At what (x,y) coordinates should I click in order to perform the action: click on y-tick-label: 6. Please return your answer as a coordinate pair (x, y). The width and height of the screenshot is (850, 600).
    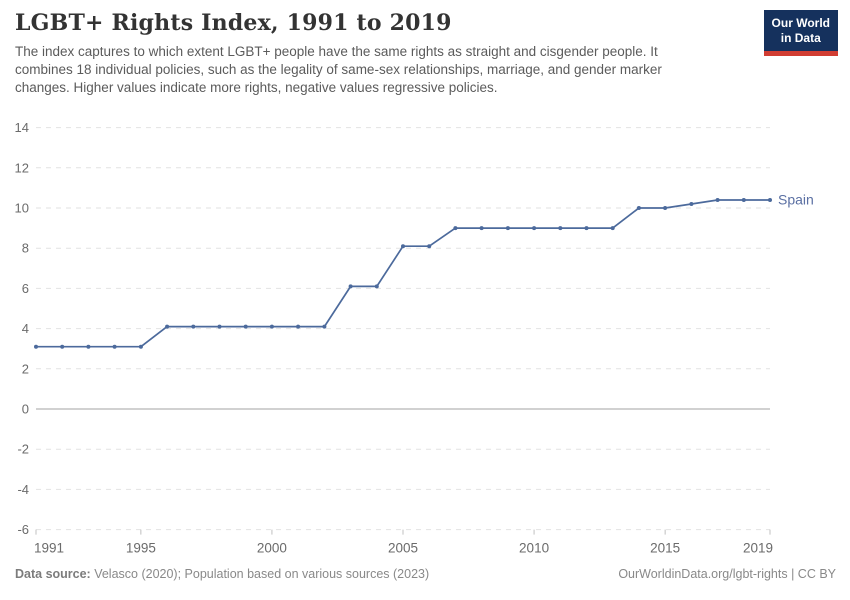
    Looking at the image, I should click on (25, 288).